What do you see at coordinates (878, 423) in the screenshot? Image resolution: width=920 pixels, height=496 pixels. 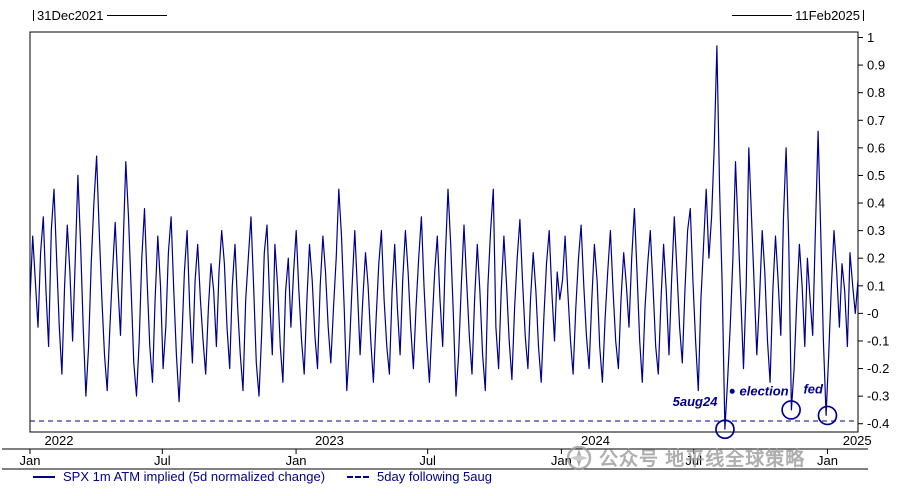 I see `y-axis-label: -0.4` at bounding box center [878, 423].